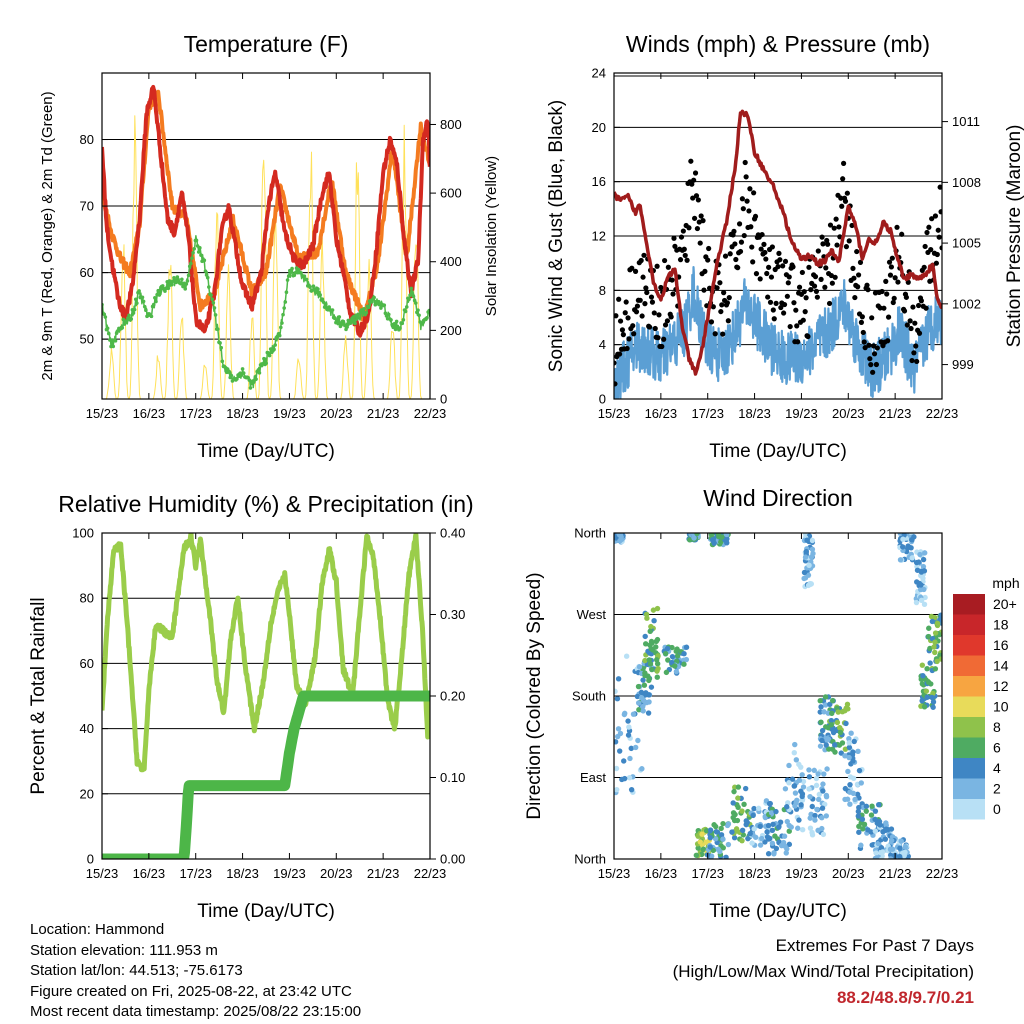 The height and width of the screenshot is (1024, 1024). What do you see at coordinates (707, 413) in the screenshot?
I see `x-tick-label: 17/23` at bounding box center [707, 413].